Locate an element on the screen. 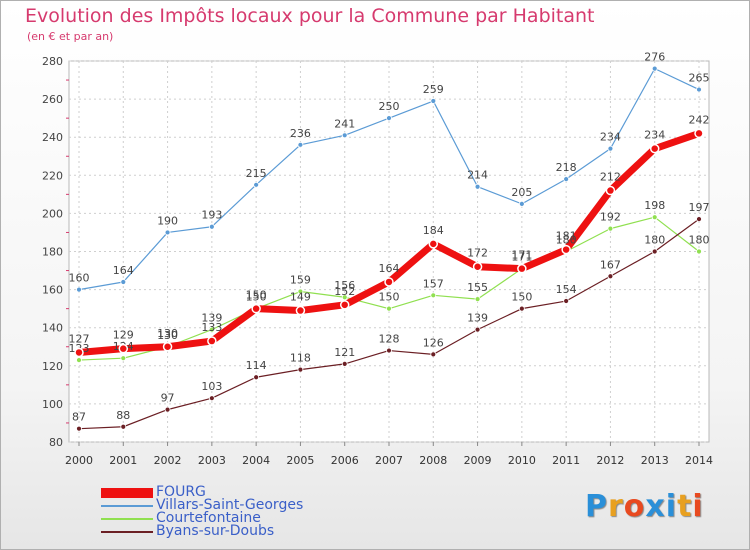 This screenshot has height=550, width=750. data-label-fourg: 129 is located at coordinates (123, 335).